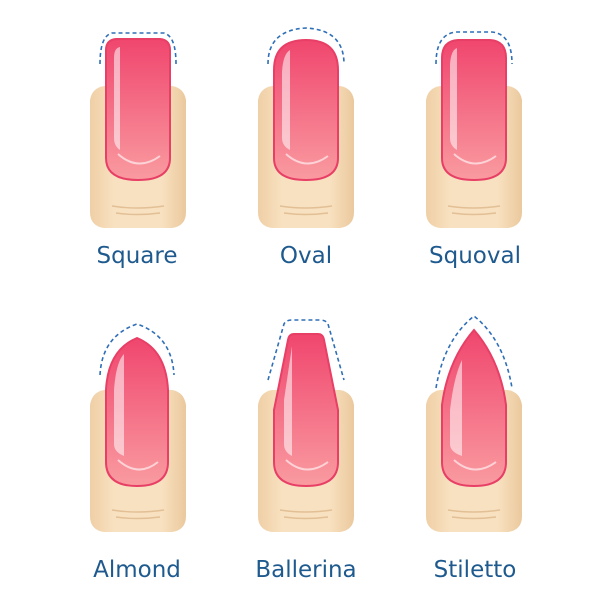  Describe the element at coordinates (137, 570) in the screenshot. I see `nail-label: Almond` at that location.